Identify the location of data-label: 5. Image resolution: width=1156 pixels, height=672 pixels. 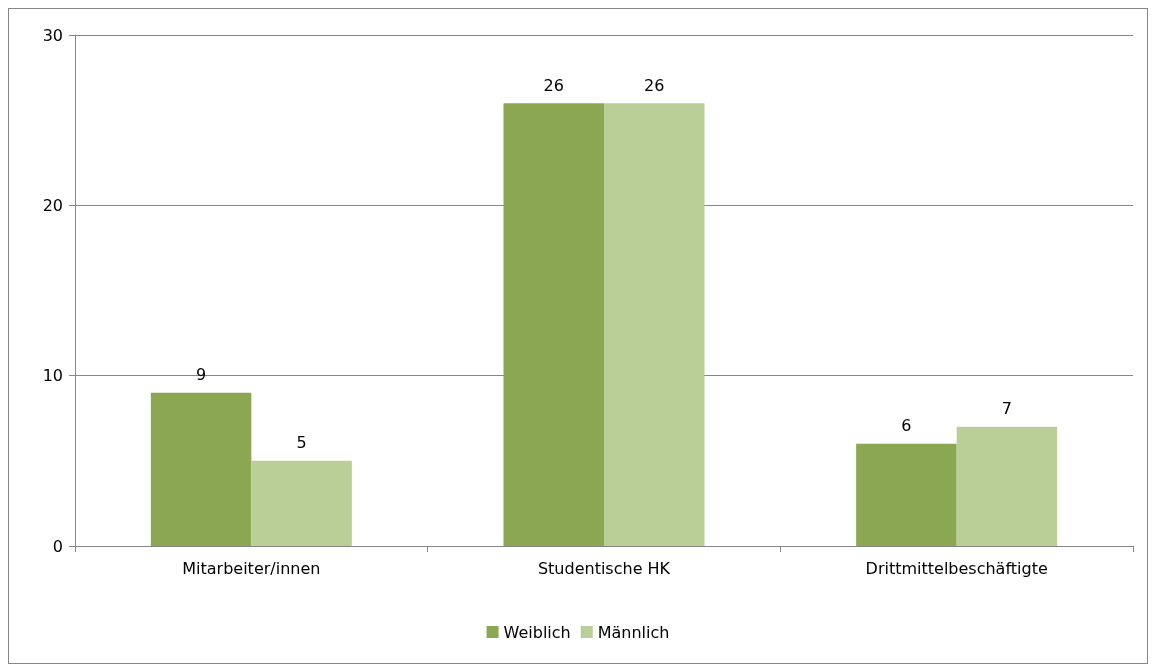
(301, 443).